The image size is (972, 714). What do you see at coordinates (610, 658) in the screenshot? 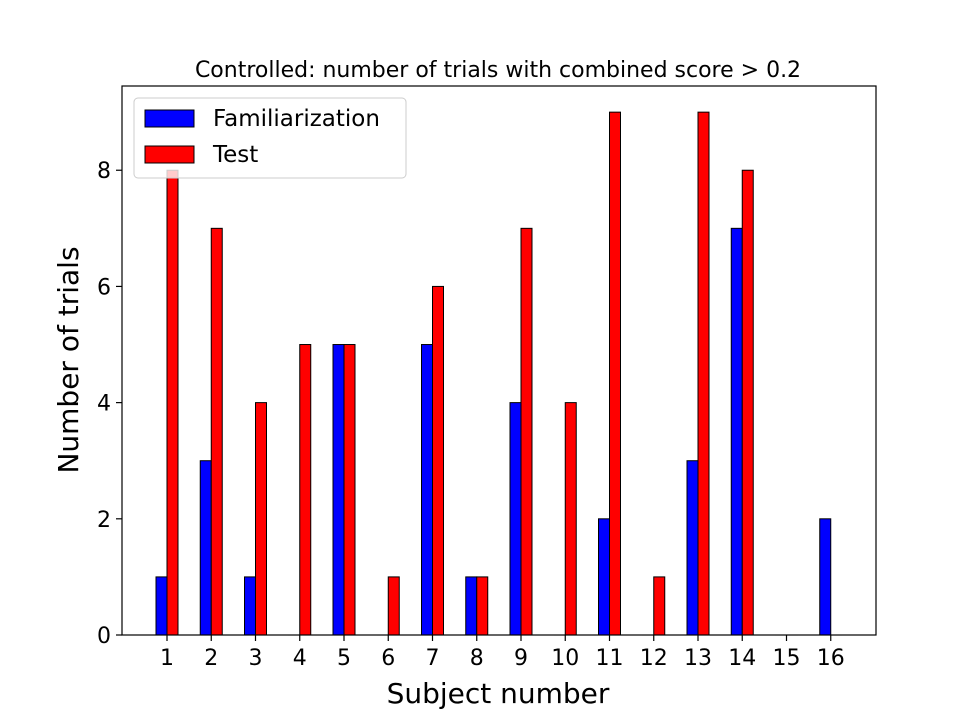
I see `x-tick-label-11: 11` at bounding box center [610, 658].